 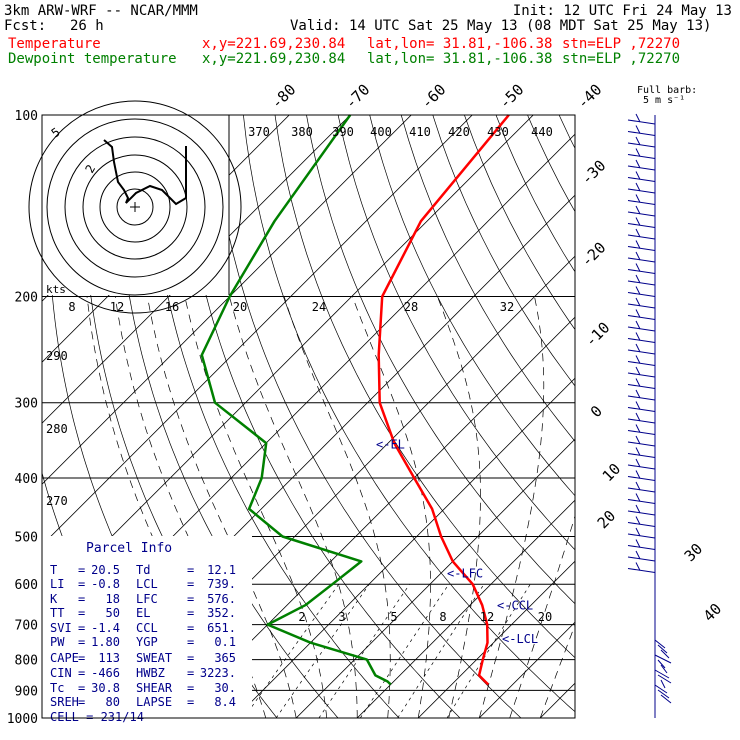 What do you see at coordinates (26, 116) in the screenshot?
I see `pressure-label: 100` at bounding box center [26, 116].